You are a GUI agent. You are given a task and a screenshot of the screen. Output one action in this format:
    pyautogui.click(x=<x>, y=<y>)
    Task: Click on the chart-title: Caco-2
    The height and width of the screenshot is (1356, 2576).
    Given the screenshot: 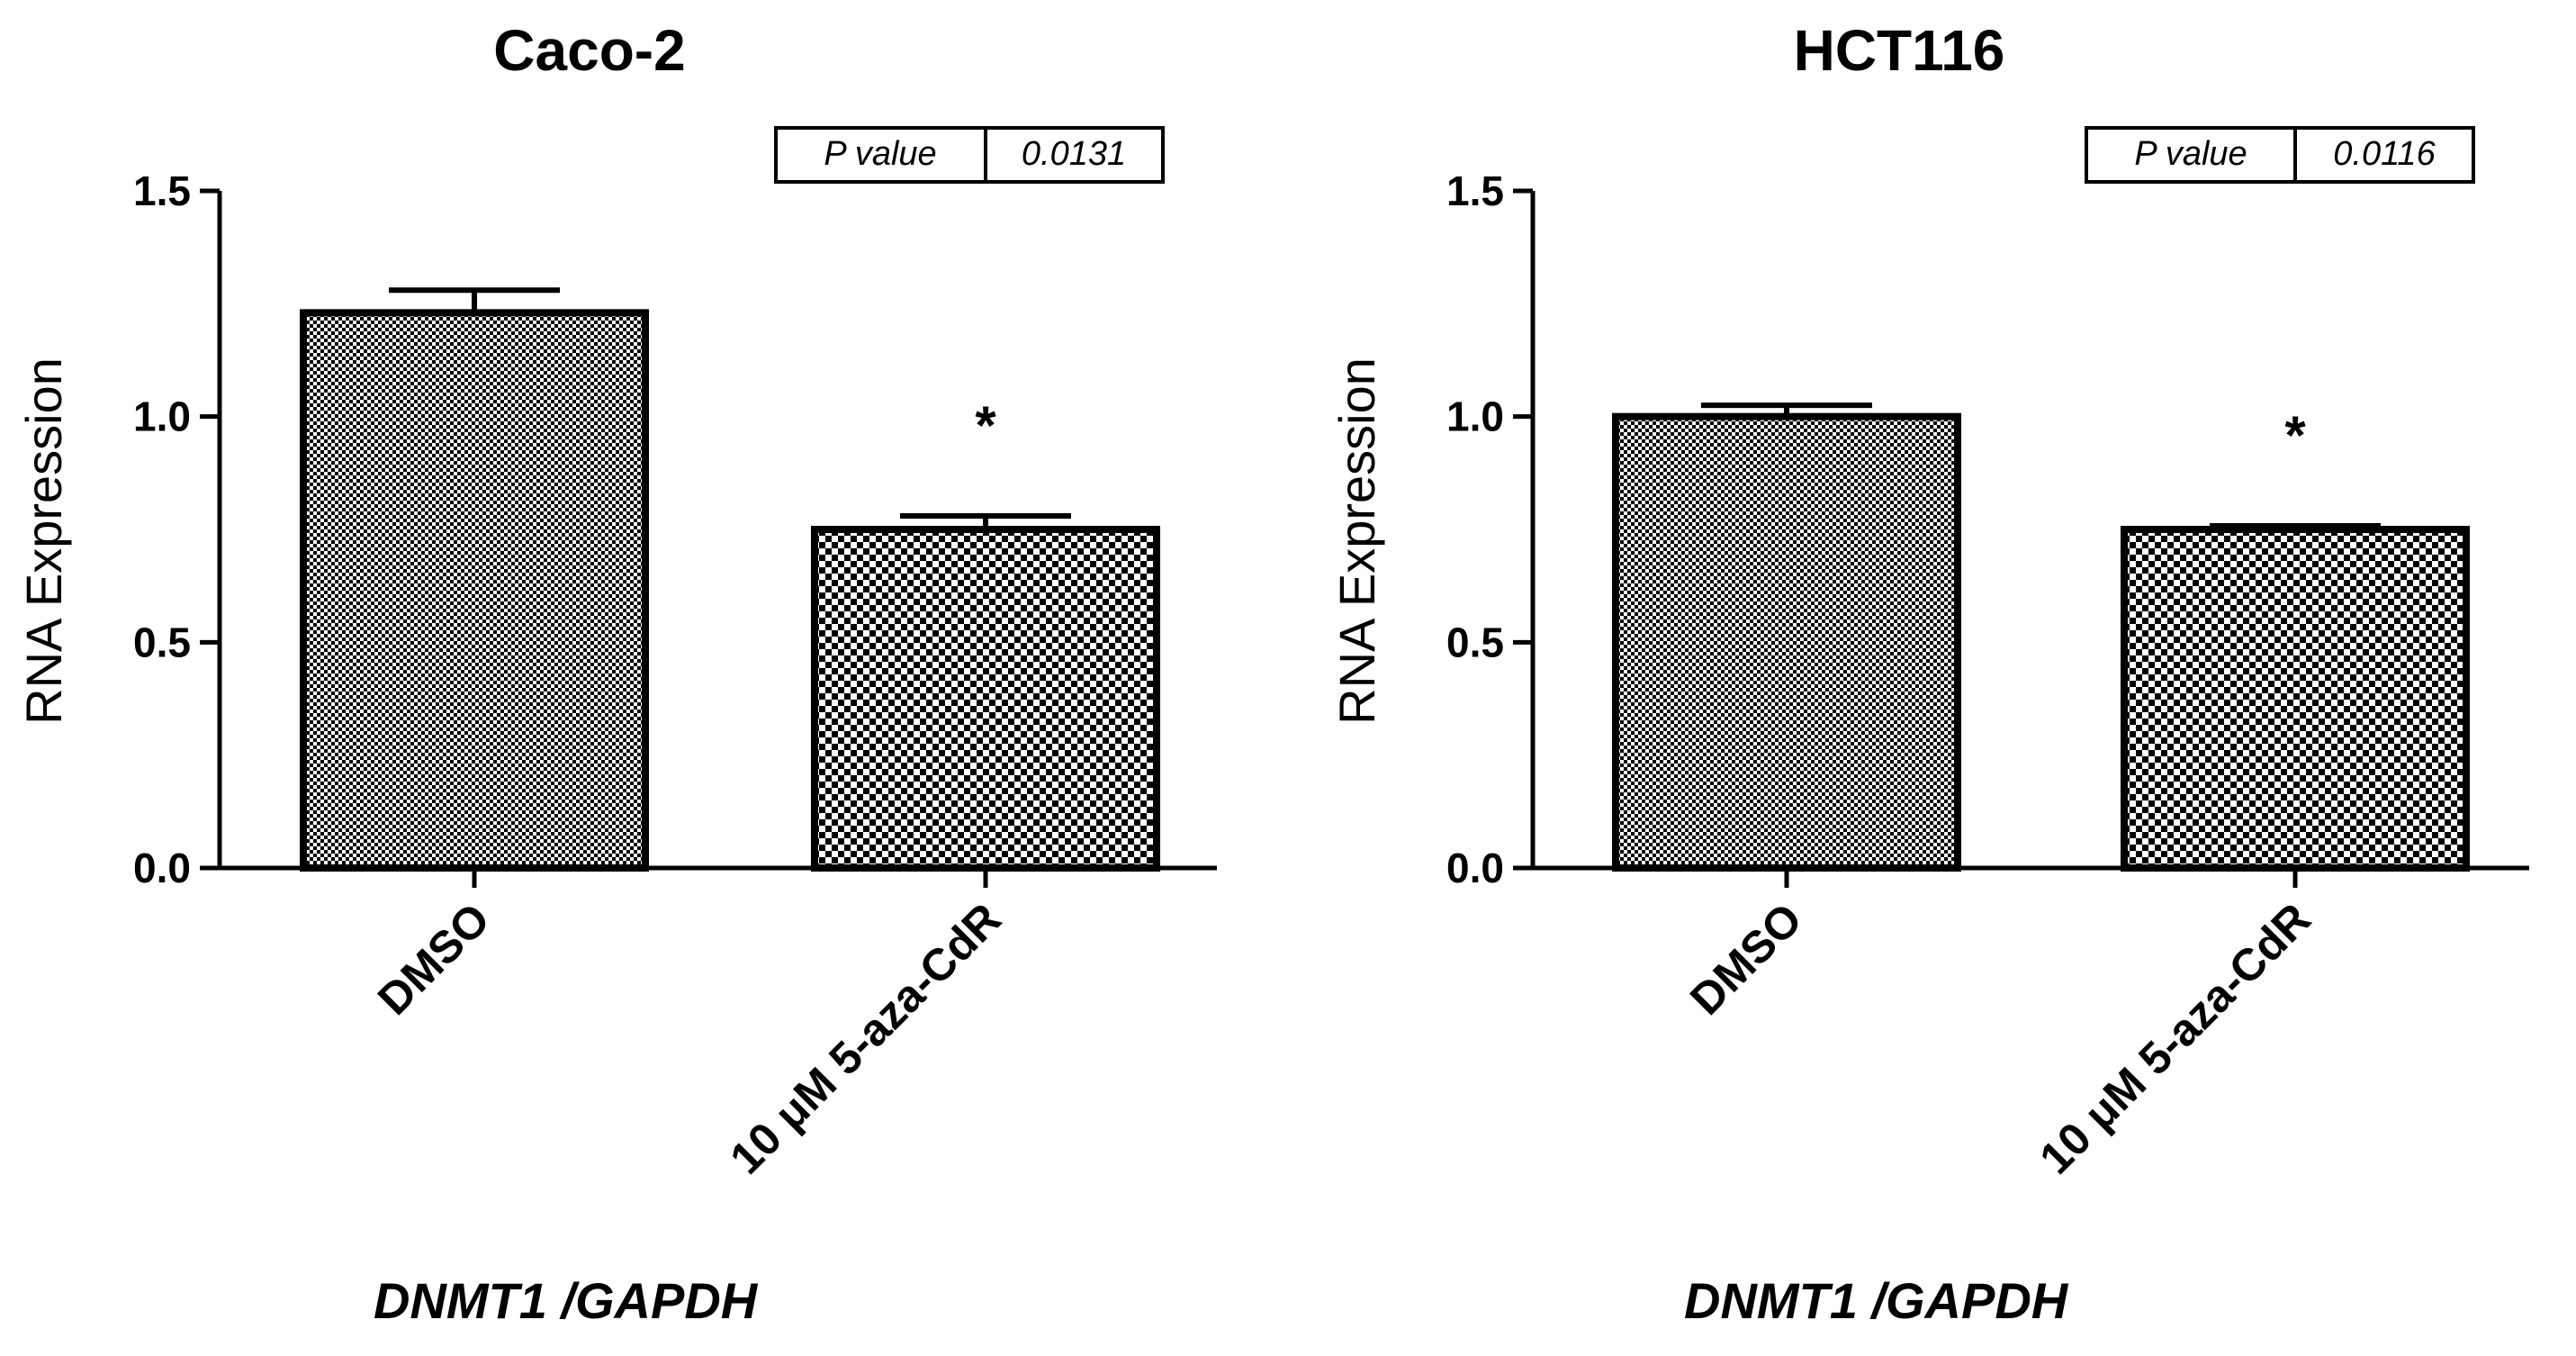 What is the action you would take?
    pyautogui.click(x=589, y=51)
    